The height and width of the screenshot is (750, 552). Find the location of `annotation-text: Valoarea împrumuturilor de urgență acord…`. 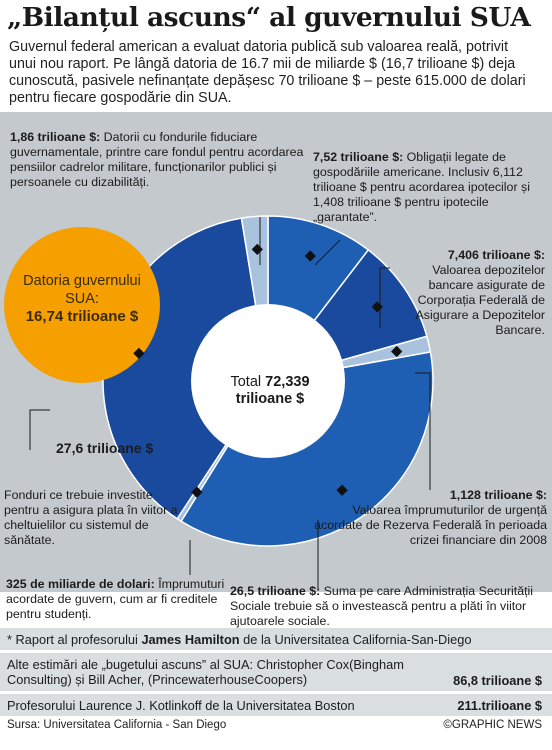

annotation-text: Valoarea împrumuturilor de urgență acord… is located at coordinates (430, 525).